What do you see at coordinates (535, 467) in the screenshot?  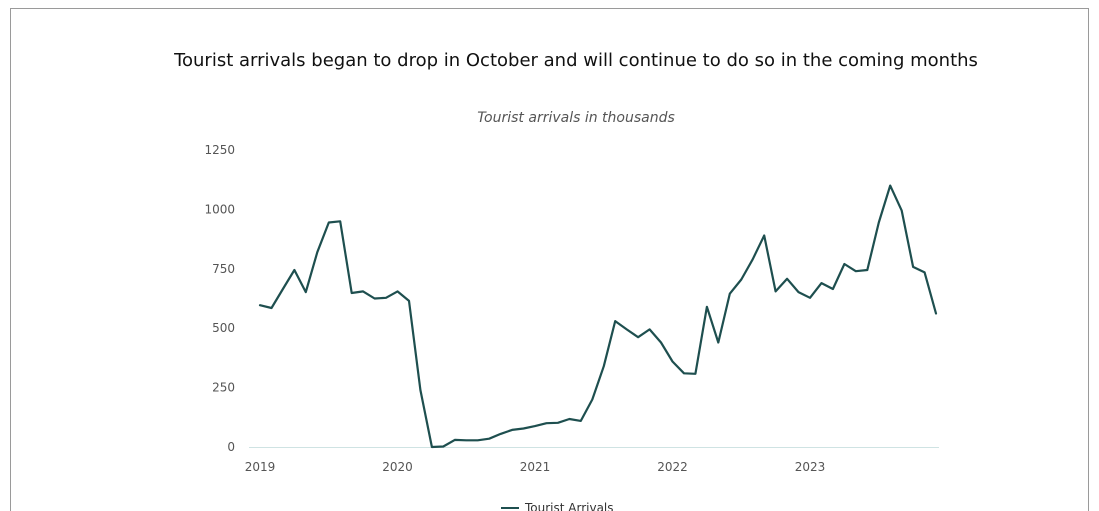 I see `x-tick-label: 2021` at bounding box center [535, 467].